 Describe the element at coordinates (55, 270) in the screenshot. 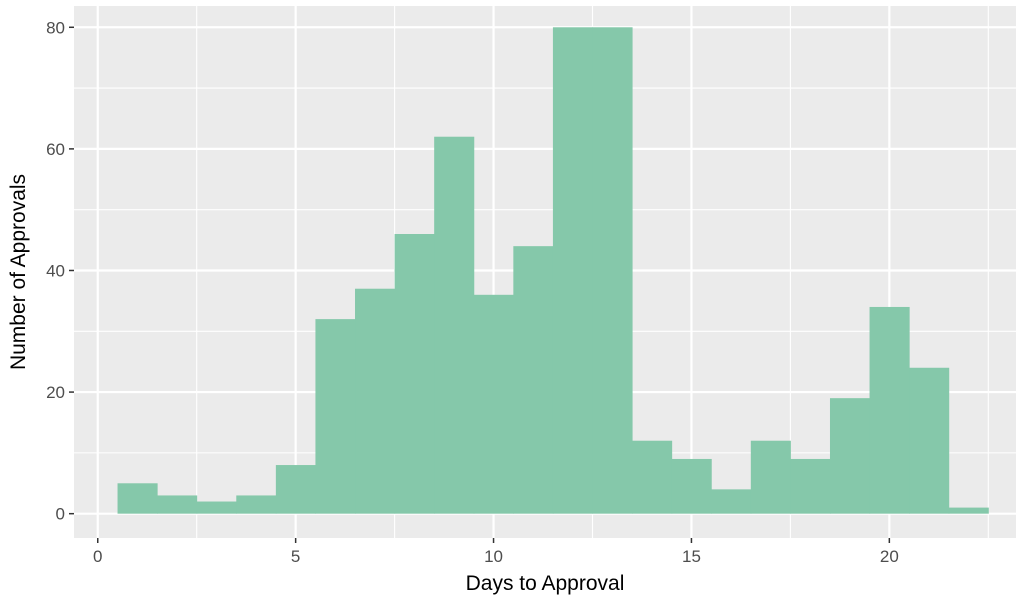

I see `y-tick-label: 40` at that location.